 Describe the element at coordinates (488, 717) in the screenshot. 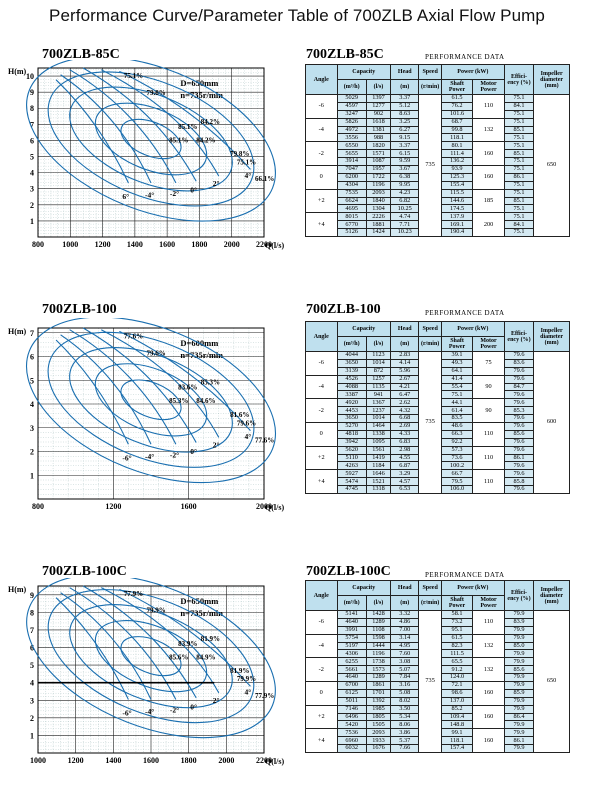

I see `motor-power-cell: 160` at that location.